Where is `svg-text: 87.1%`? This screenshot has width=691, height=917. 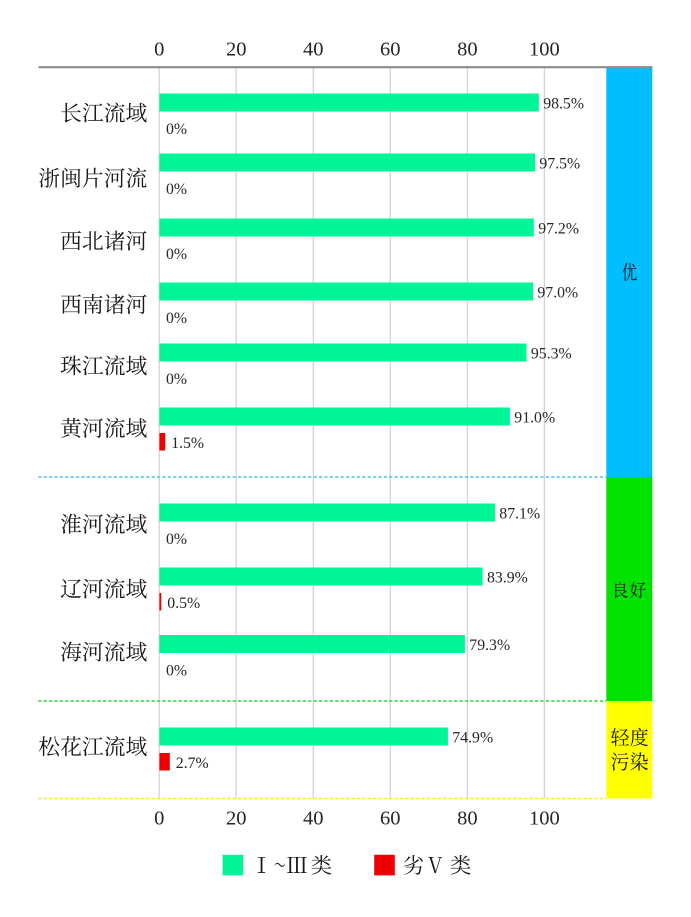
svg-text: 87.1% is located at coordinates (519, 514).